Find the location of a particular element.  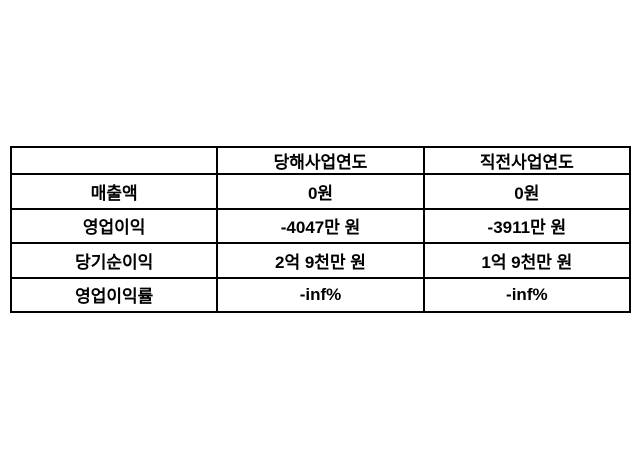

cell-revenue-current: 0원 is located at coordinates (320, 191).